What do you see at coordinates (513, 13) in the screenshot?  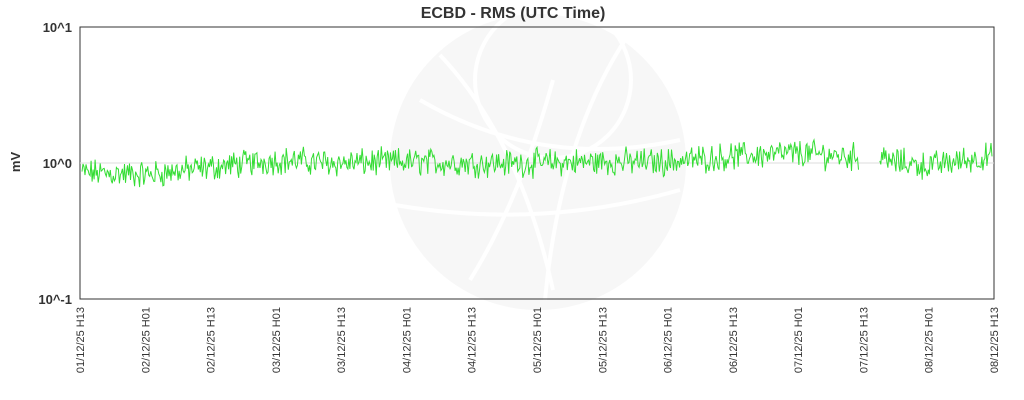 I see `chart-title: ECBD - RMS (UTC Time)` at bounding box center [513, 13].